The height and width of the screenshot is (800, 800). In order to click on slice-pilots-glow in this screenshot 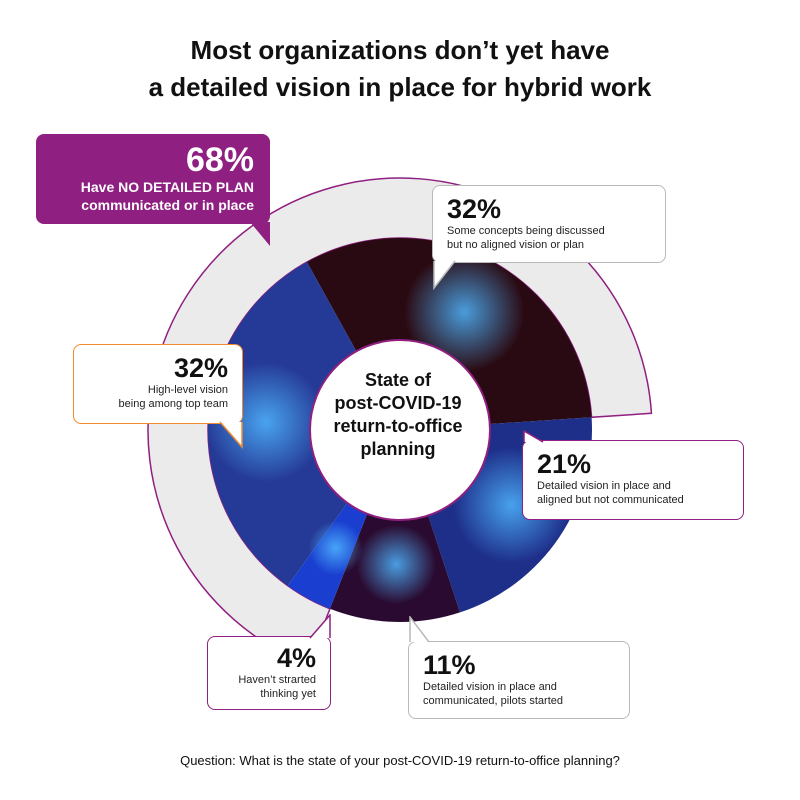, I will do `click(396, 564)`.